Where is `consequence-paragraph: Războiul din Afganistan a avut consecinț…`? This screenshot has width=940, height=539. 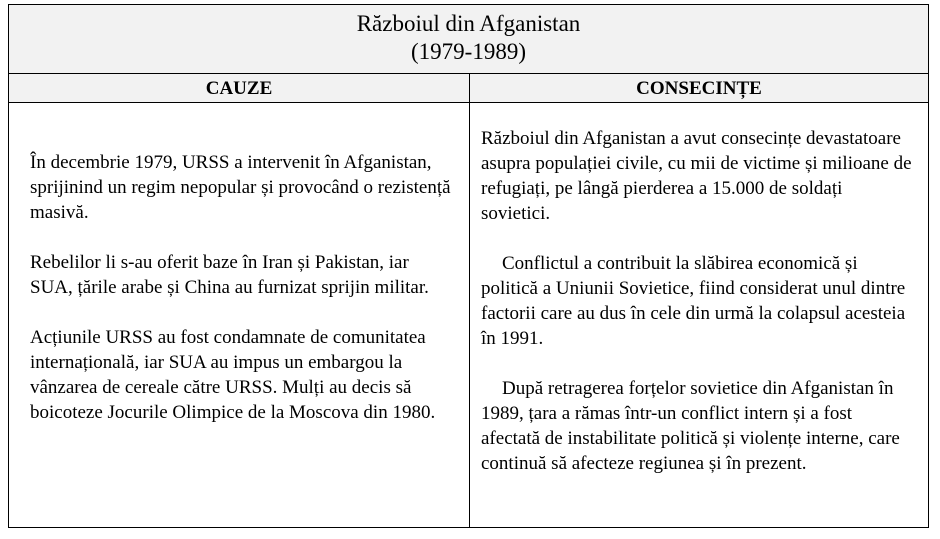
consequence-paragraph: Războiul din Afganistan a avut consecinț… is located at coordinates (696, 176).